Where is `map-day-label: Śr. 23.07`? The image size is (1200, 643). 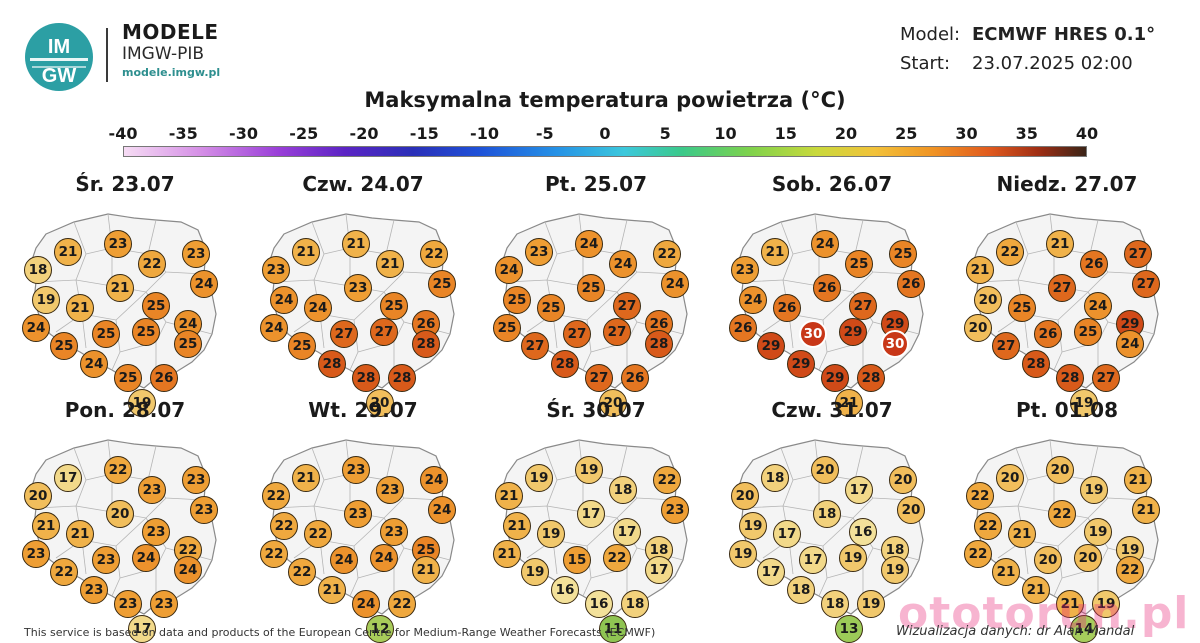
map-day-label: Śr. 23.07 is located at coordinates (125, 184).